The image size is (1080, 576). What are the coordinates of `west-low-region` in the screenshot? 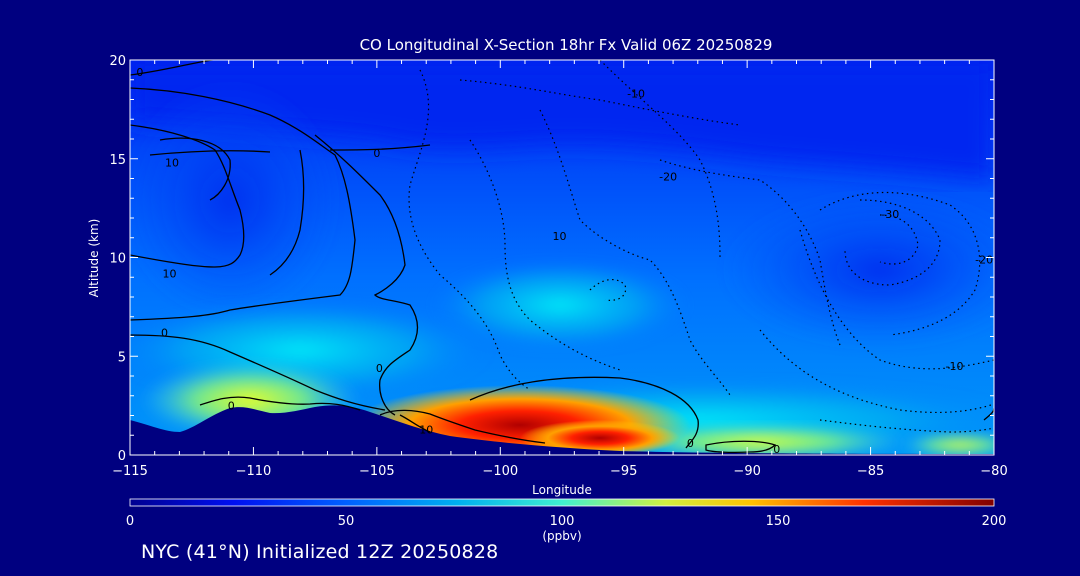 It's located at (235, 200).